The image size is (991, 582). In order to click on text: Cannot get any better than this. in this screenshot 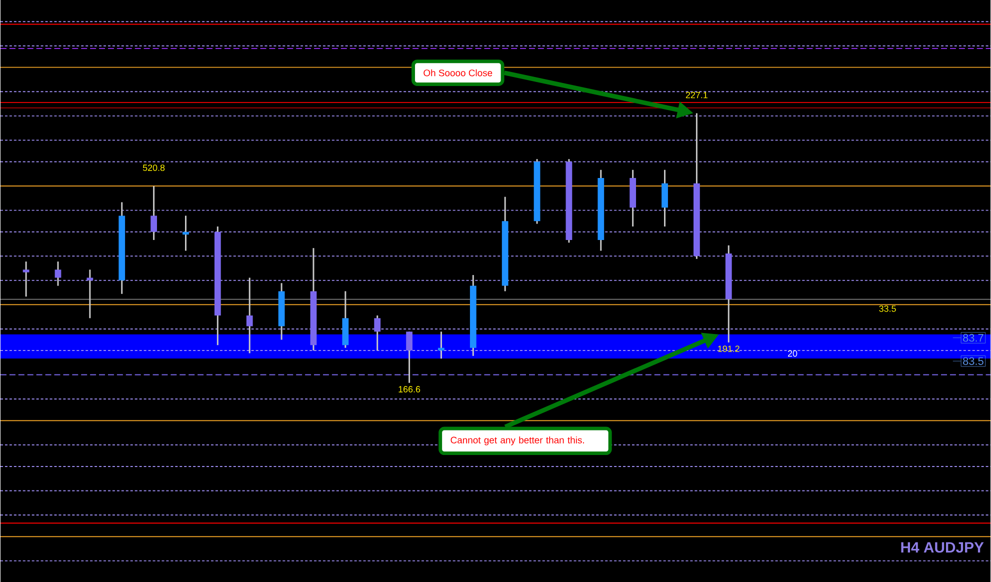, I will do `click(517, 441)`.